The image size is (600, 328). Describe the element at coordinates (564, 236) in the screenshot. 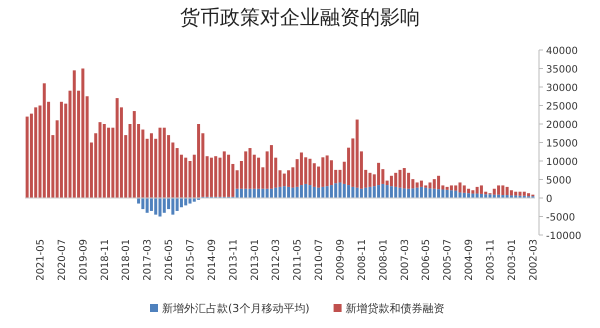

I see `y-tick-label: -10000` at that location.